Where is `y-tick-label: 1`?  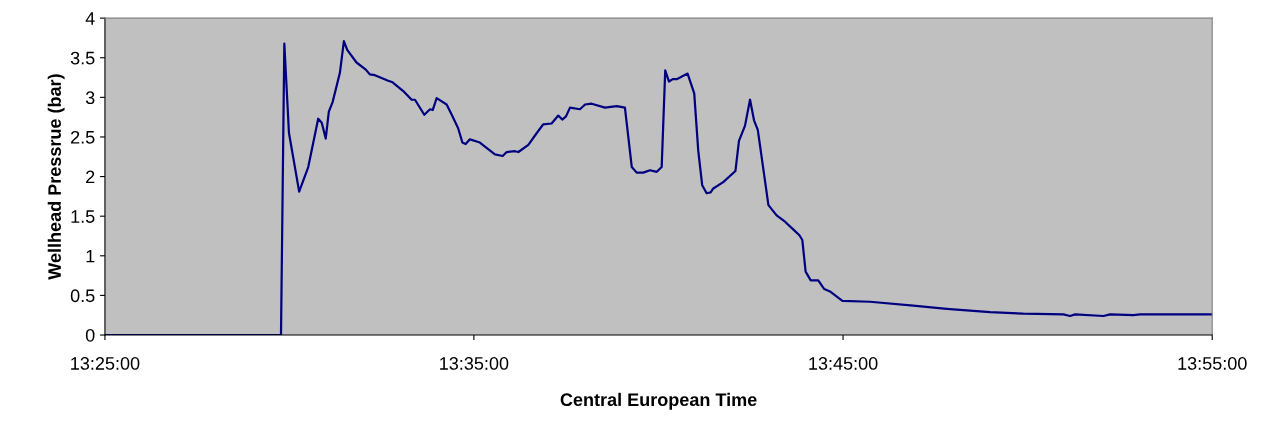
y-tick-label: 1 is located at coordinates (90, 256).